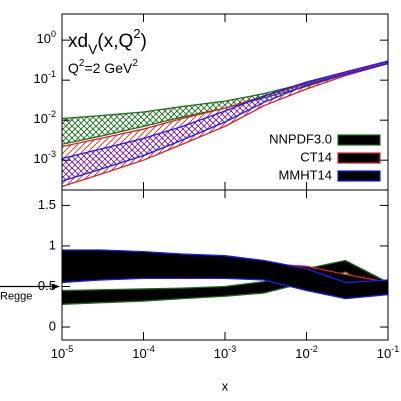 The image size is (401, 401). I want to click on legend-label: MMHT14, so click(305, 174).